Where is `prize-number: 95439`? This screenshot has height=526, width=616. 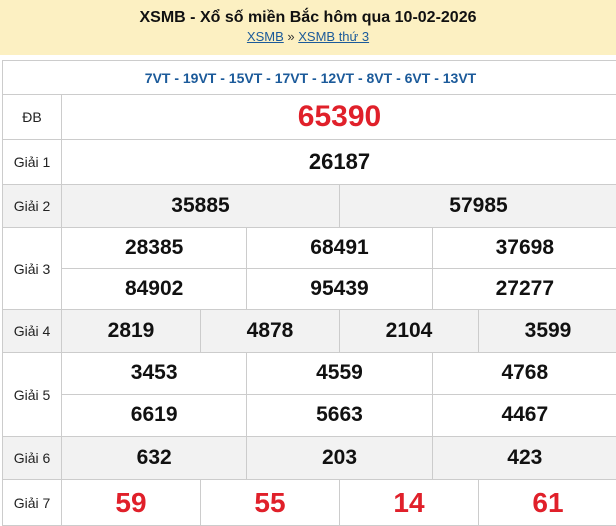 prize-number: 95439 is located at coordinates (340, 288).